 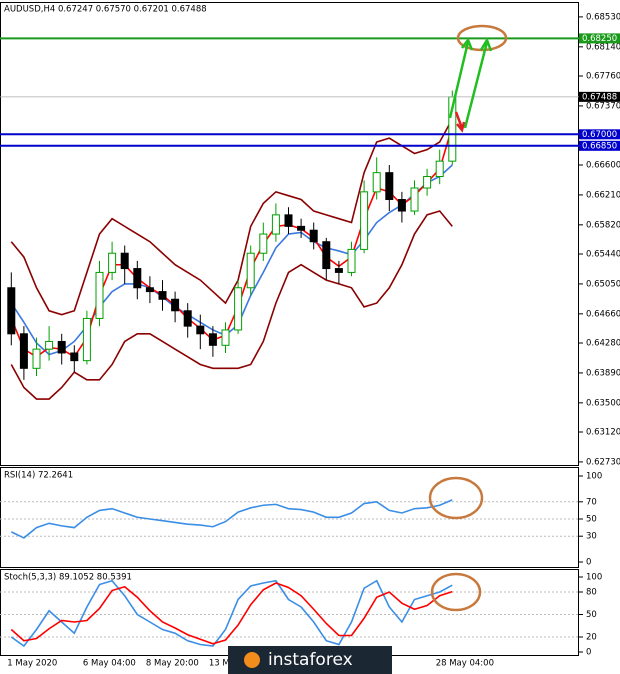 What do you see at coordinates (591, 502) in the screenshot?
I see `y-tick-label: 70` at bounding box center [591, 502].